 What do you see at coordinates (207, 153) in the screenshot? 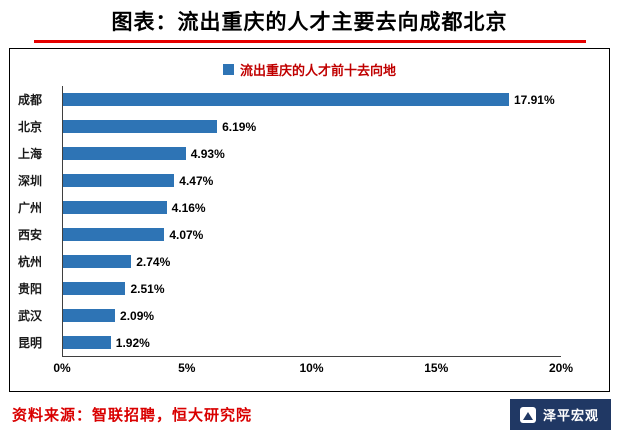
I see `value-label: 4.93%` at bounding box center [207, 153].